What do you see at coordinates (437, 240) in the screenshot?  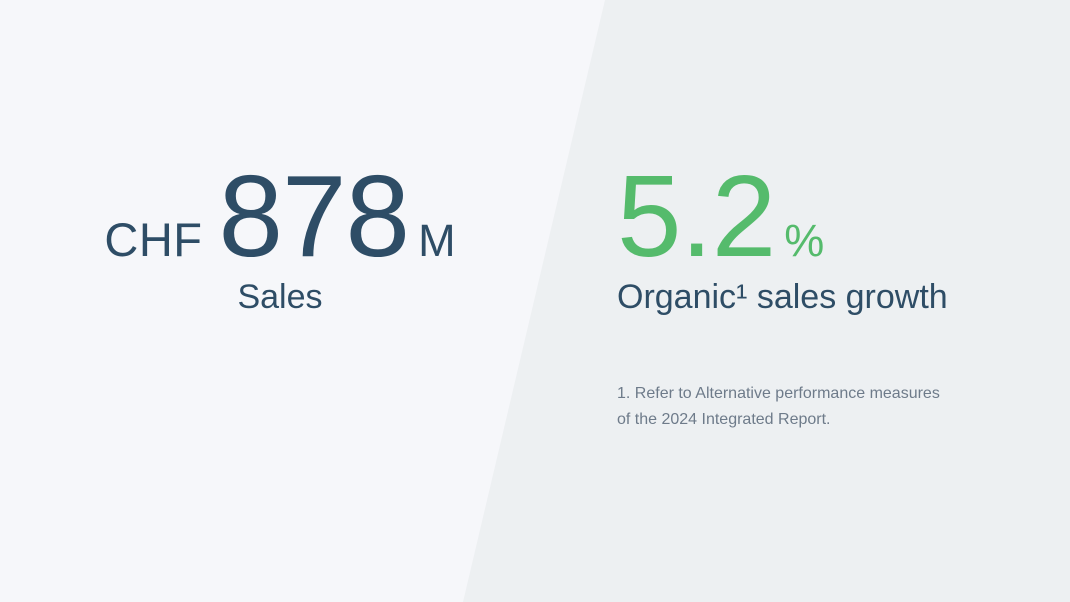 I see `sales-unit-label: M` at bounding box center [437, 240].